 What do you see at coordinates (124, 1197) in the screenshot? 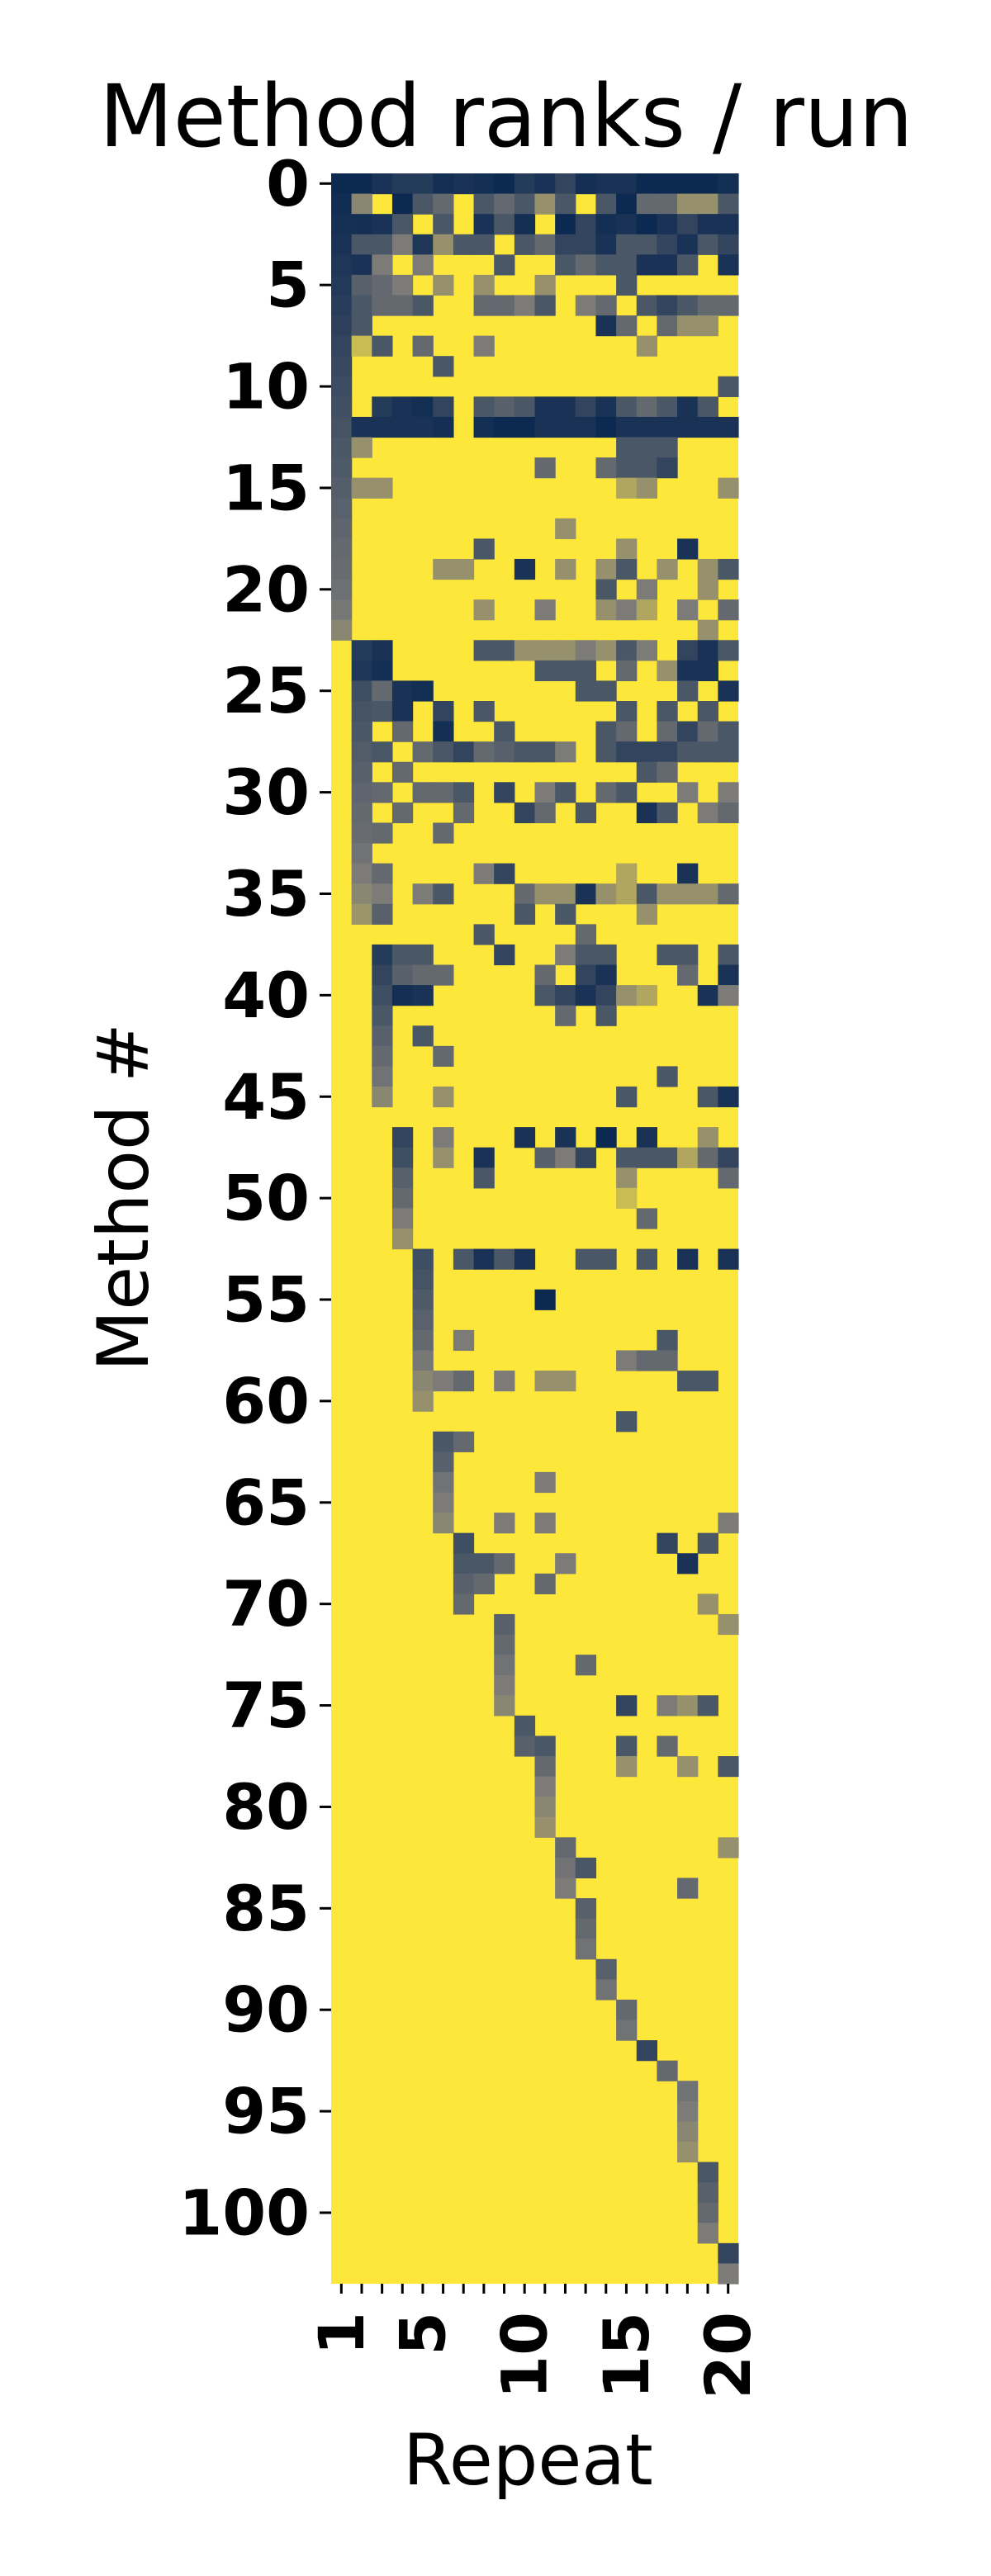
I see `y-axis-label: Method #` at bounding box center [124, 1197].